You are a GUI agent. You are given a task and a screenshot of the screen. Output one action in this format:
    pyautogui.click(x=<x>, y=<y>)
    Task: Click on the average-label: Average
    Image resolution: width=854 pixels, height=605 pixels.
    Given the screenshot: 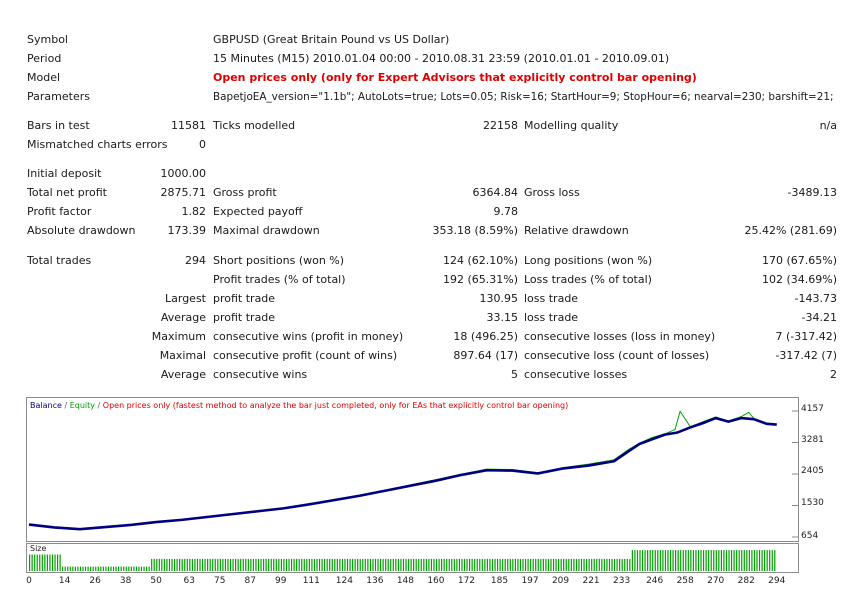 What is the action you would take?
    pyautogui.click(x=183, y=317)
    